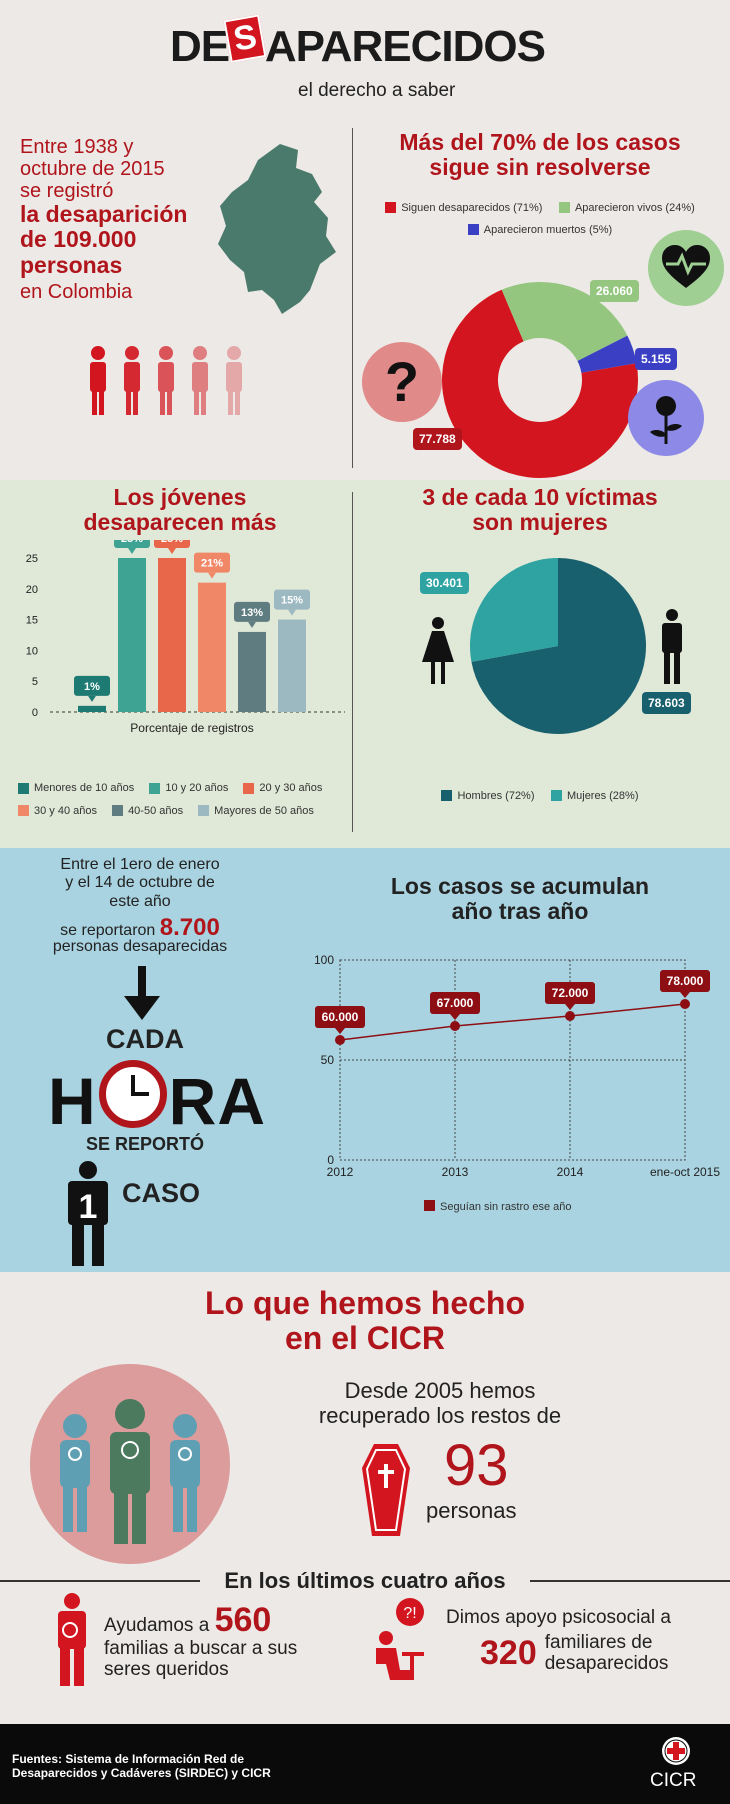 This screenshot has height=1804, width=730. I want to click on y-tick-label: 10, so click(32, 651).